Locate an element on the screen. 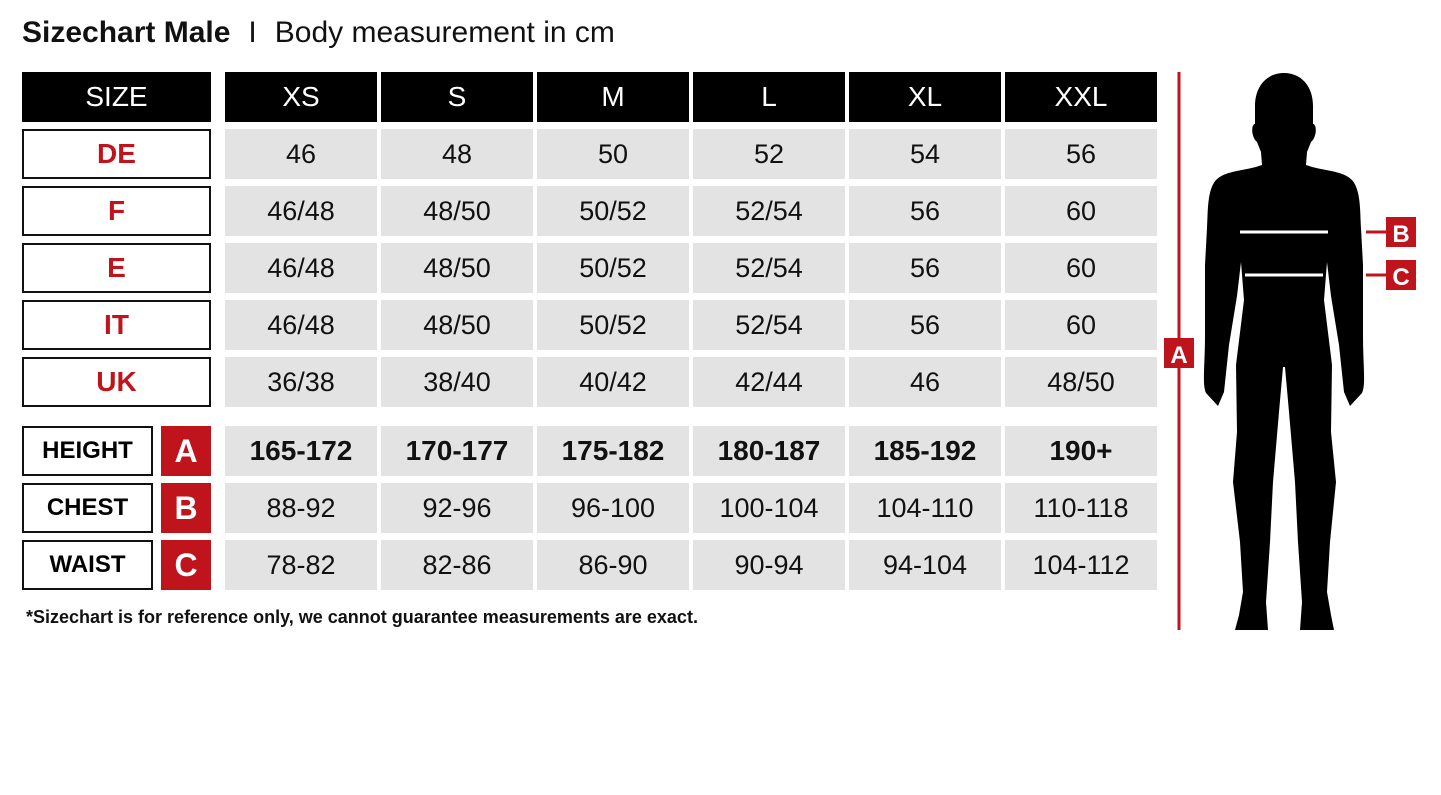 The height and width of the screenshot is (795, 1441). size-column-header: L is located at coordinates (769, 97).